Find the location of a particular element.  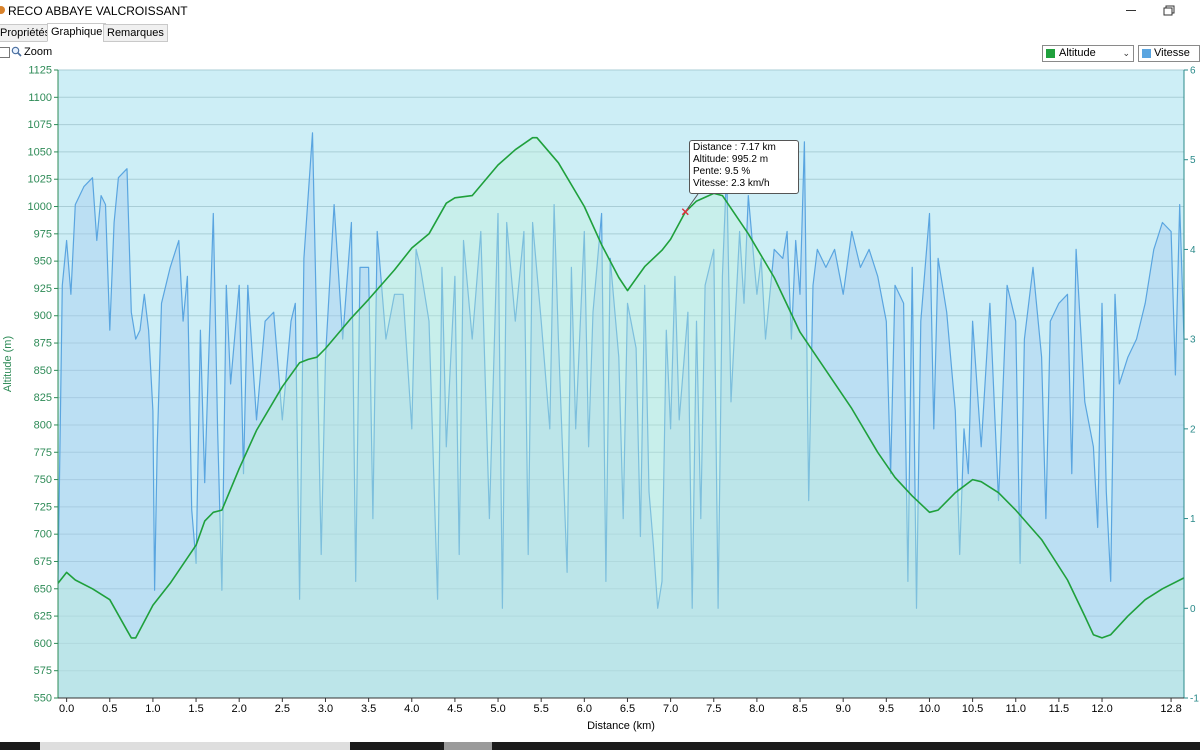

zoom-label: Zoom is located at coordinates (38, 52).